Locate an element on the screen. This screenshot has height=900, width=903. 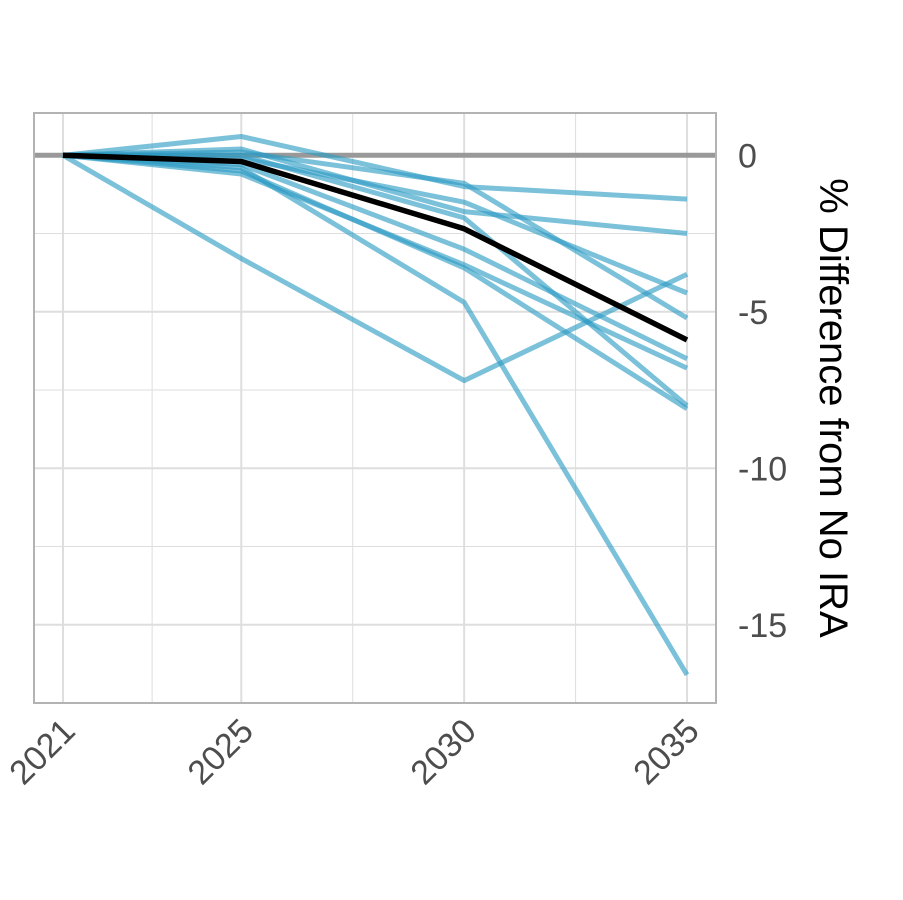
y-tick-label: -10 is located at coordinates (762, 469).